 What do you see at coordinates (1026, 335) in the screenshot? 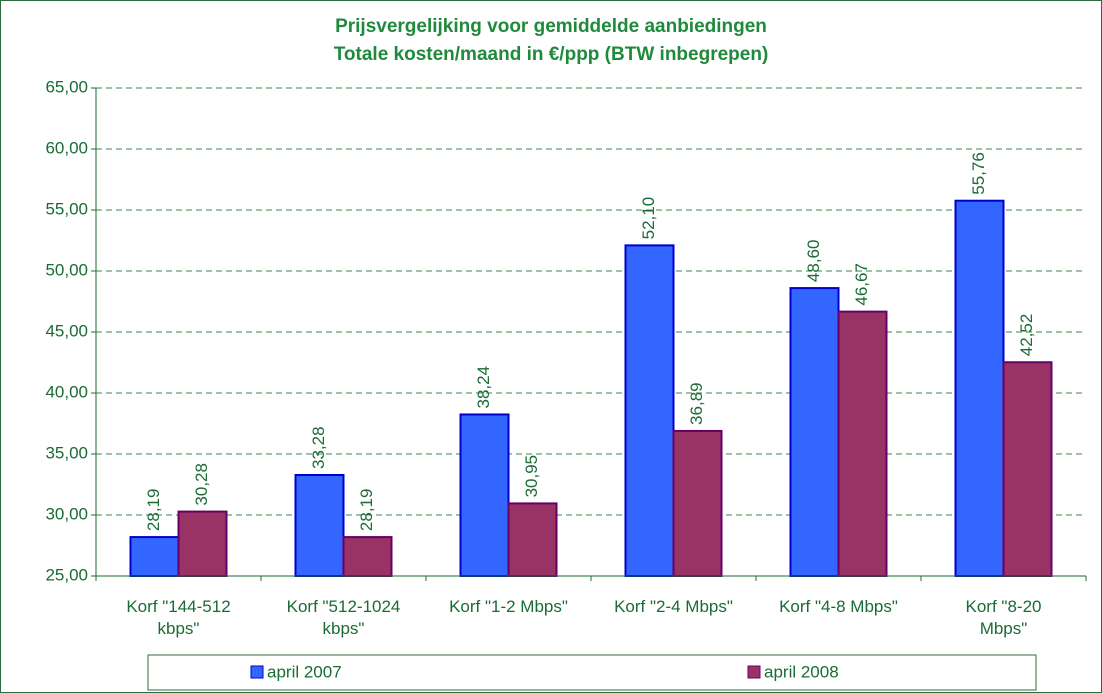
I see `value-label: 42,52` at bounding box center [1026, 335].